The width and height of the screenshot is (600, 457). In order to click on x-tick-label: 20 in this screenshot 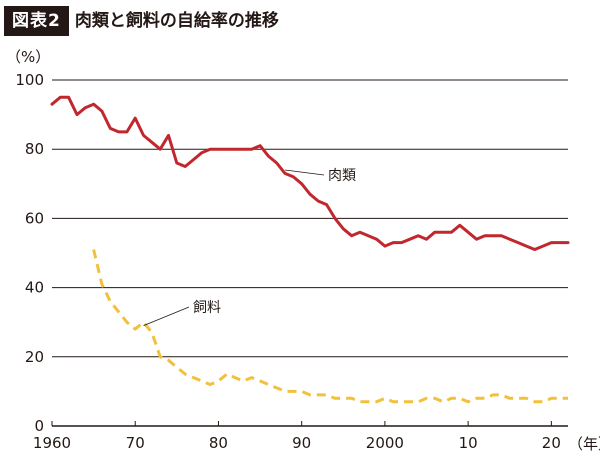, I will do `click(551, 443)`.